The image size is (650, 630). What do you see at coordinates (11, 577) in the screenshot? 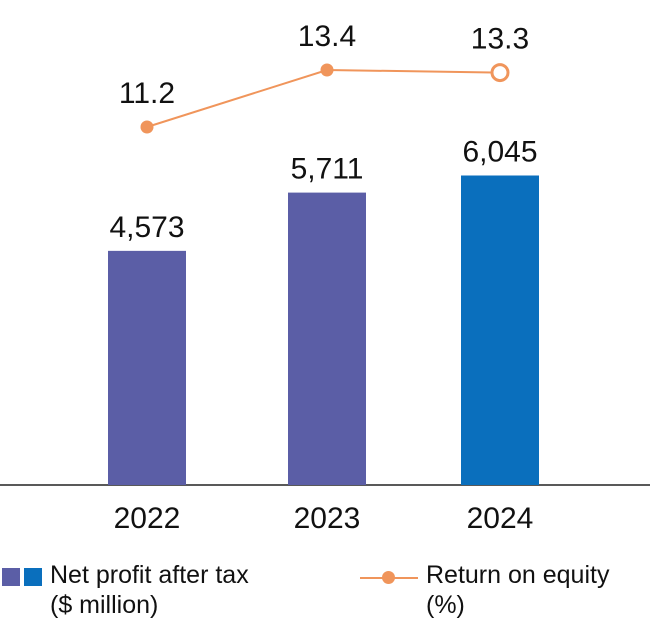
I see `legend-swatch-purple` at bounding box center [11, 577].